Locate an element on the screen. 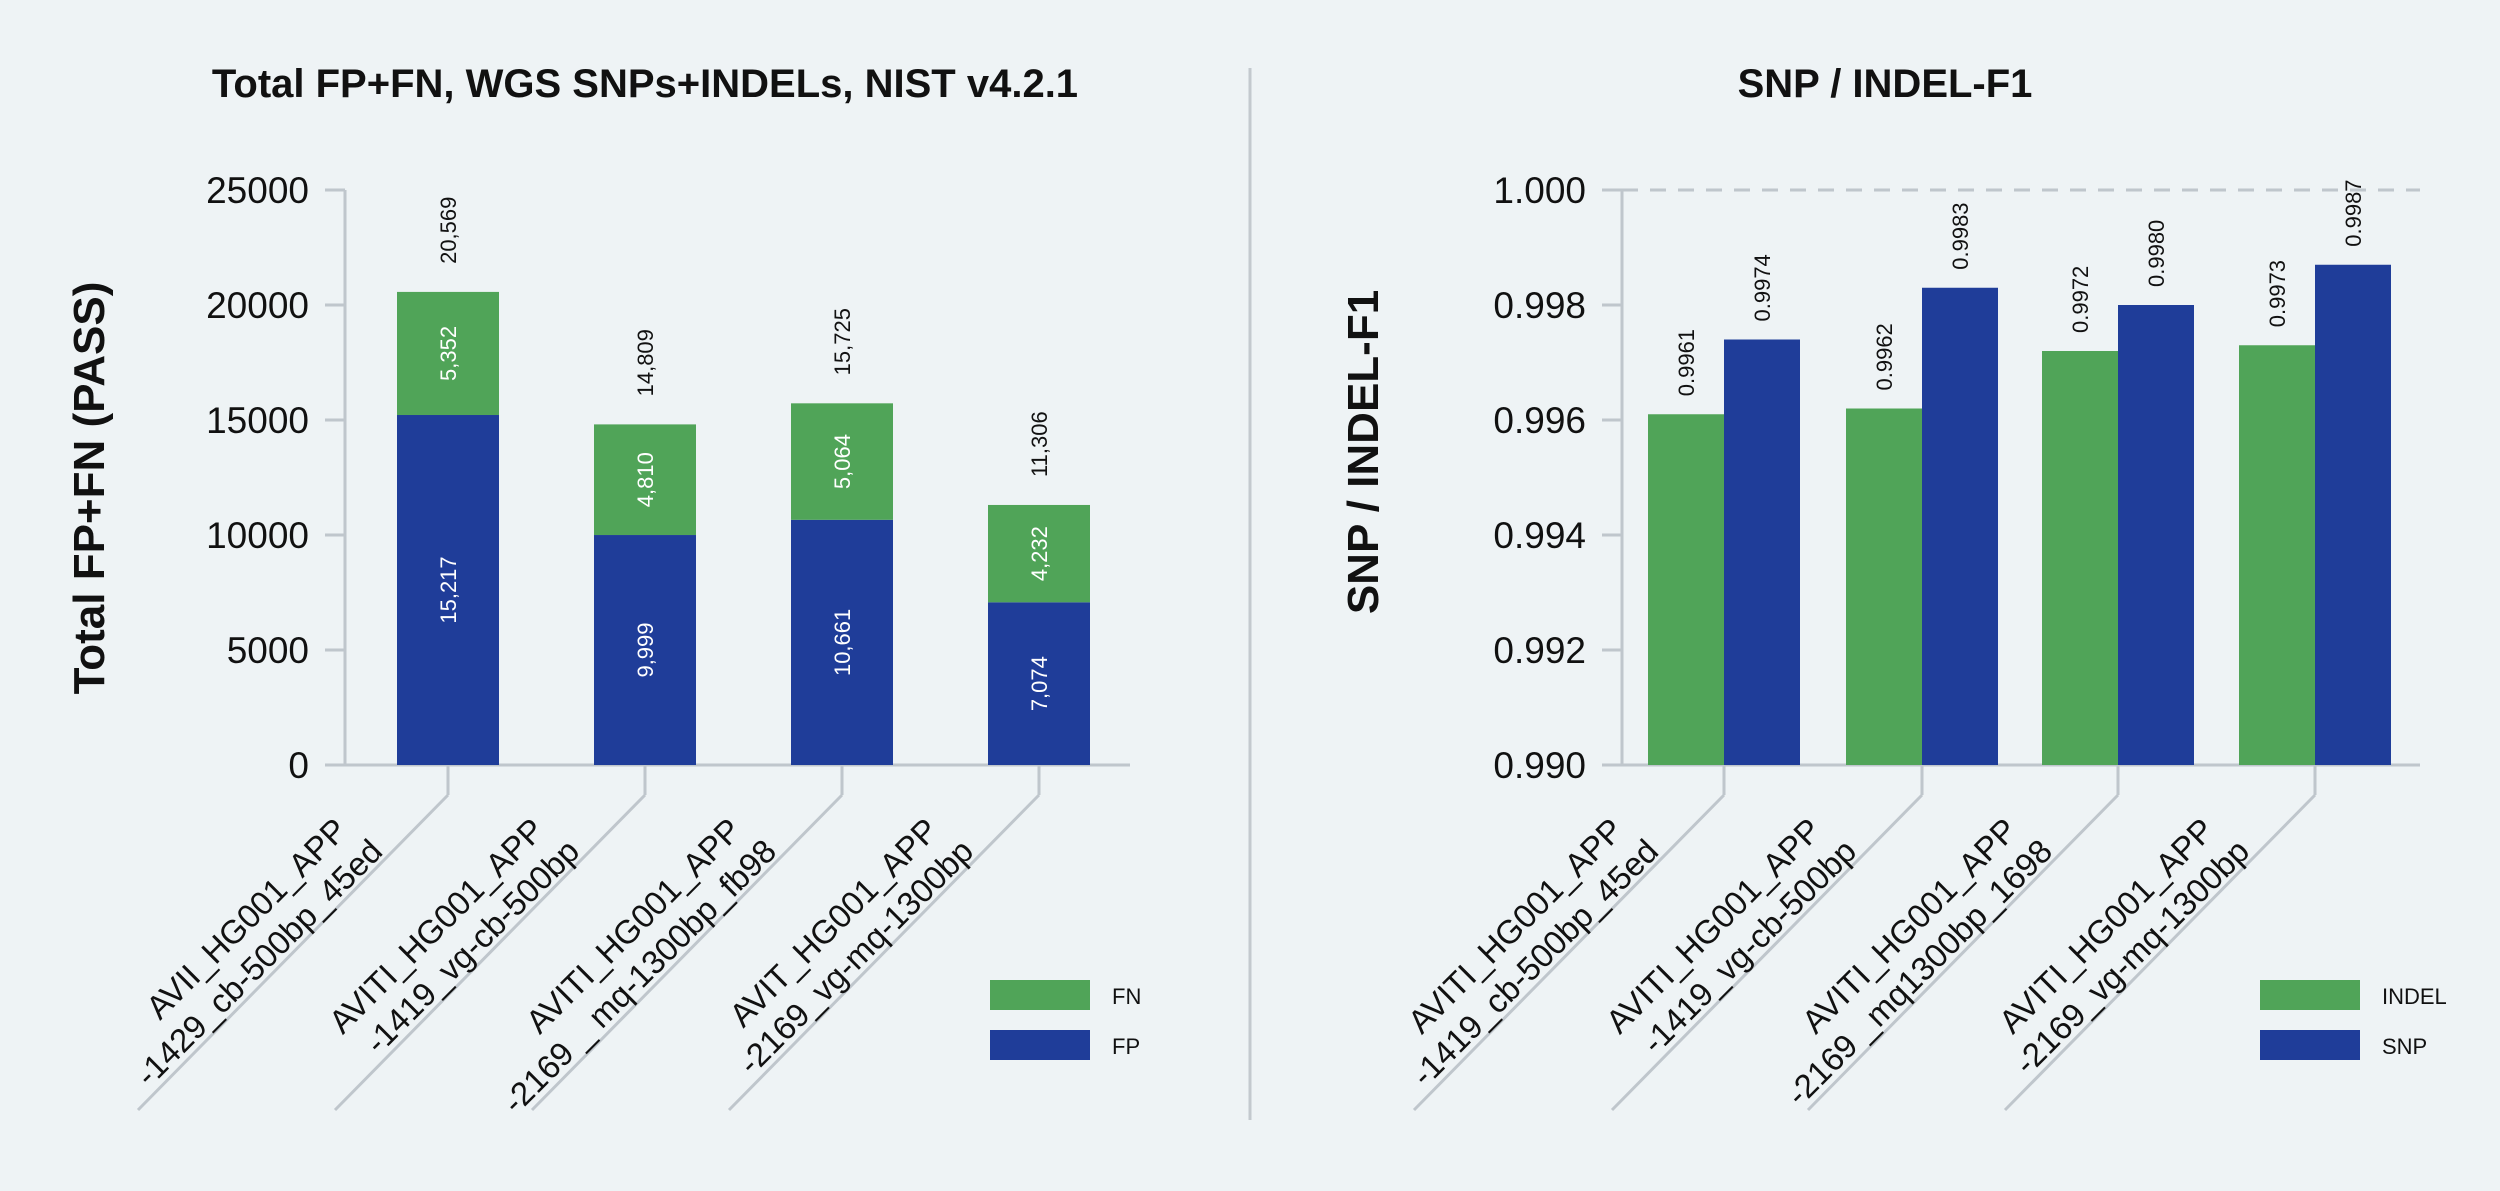  right-y-tick-label: 0.998 is located at coordinates (1539, 305).